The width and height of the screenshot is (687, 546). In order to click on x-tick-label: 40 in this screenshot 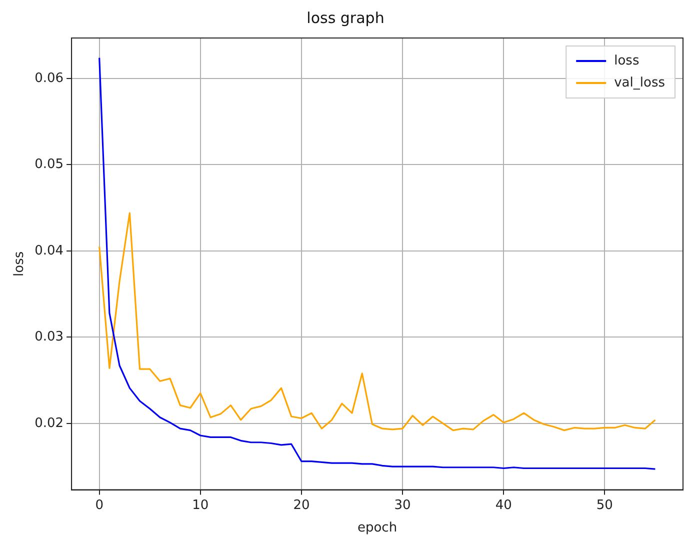, I will do `click(503, 505)`.